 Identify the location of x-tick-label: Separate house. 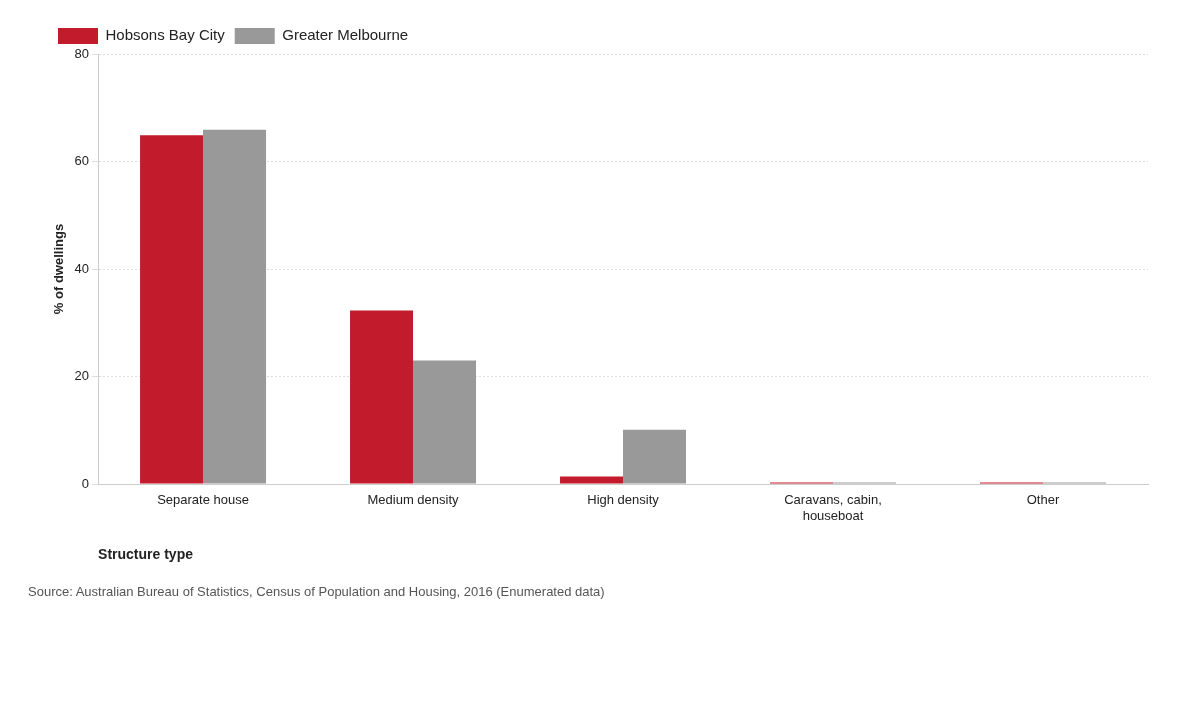
(203, 500).